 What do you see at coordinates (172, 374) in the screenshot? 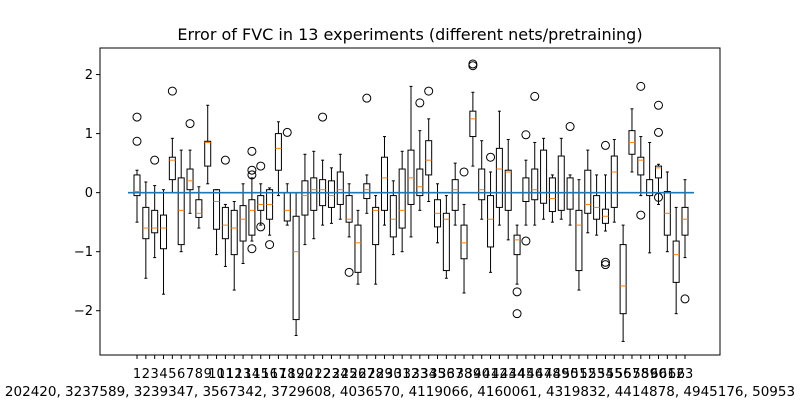
I see `x-tick-label: 5` at bounding box center [172, 374].